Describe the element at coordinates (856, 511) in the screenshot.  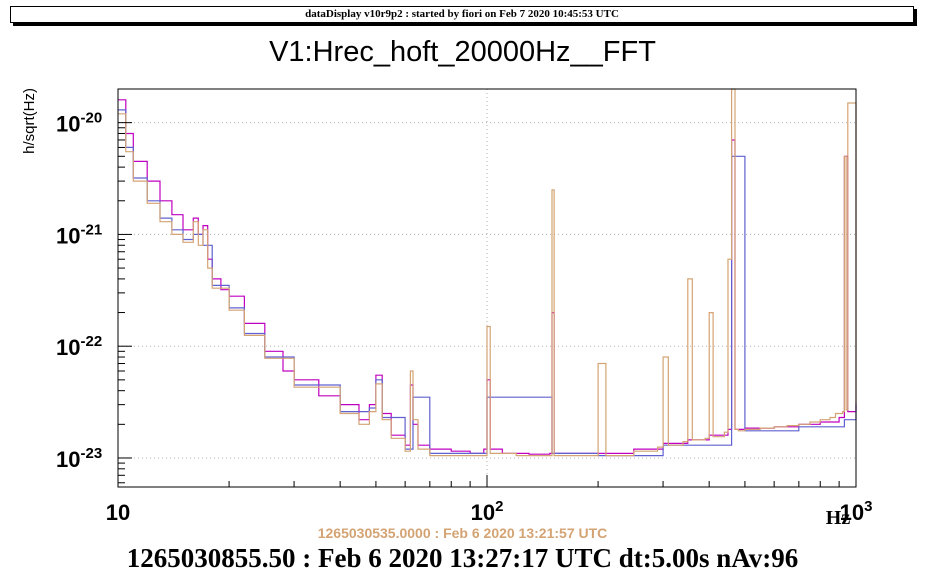
I see `x-tick-label: 10³` at that location.